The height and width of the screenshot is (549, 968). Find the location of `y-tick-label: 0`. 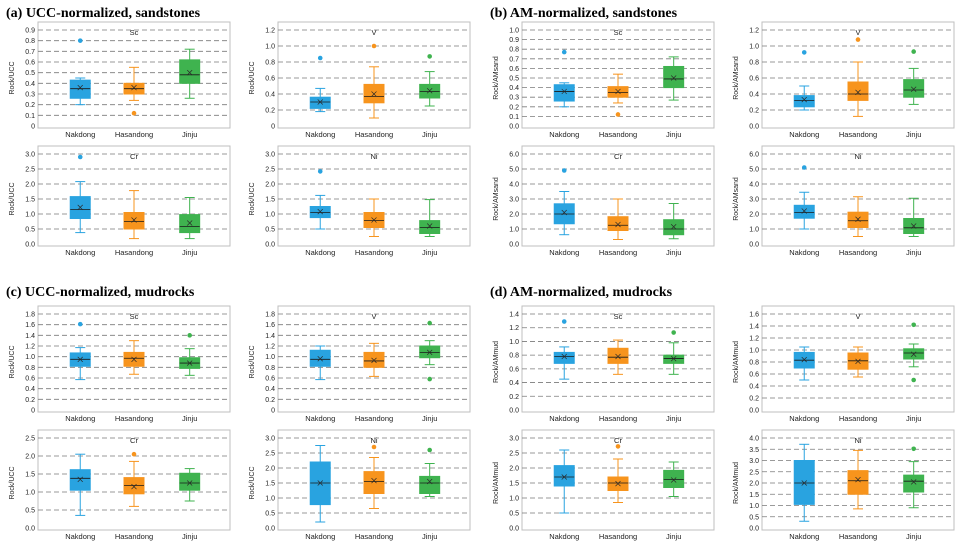

y-tick-label: 0 is located at coordinates (33, 127).